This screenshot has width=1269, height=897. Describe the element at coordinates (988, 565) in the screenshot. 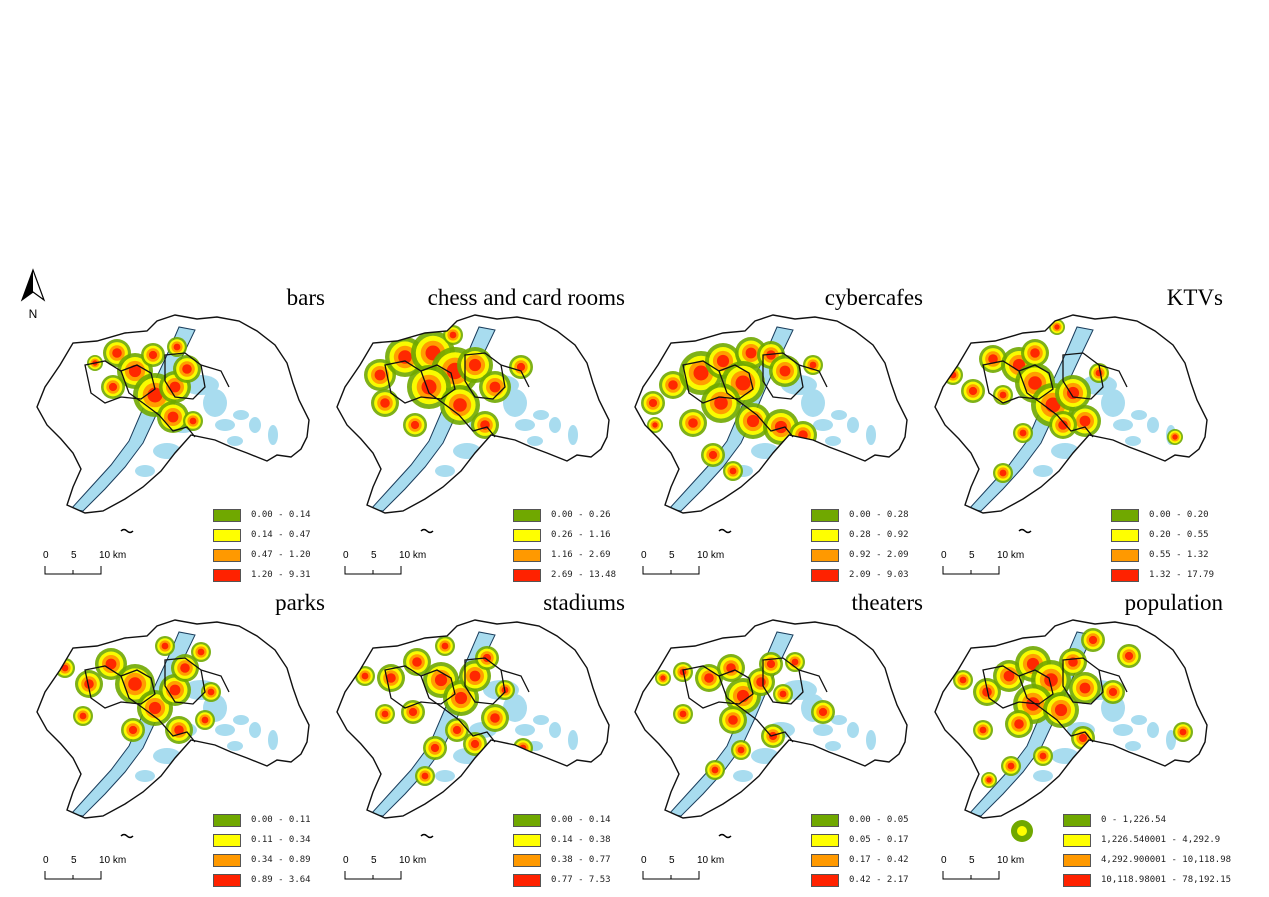

I see `scale-bar: 0 5 10 km` at that location.